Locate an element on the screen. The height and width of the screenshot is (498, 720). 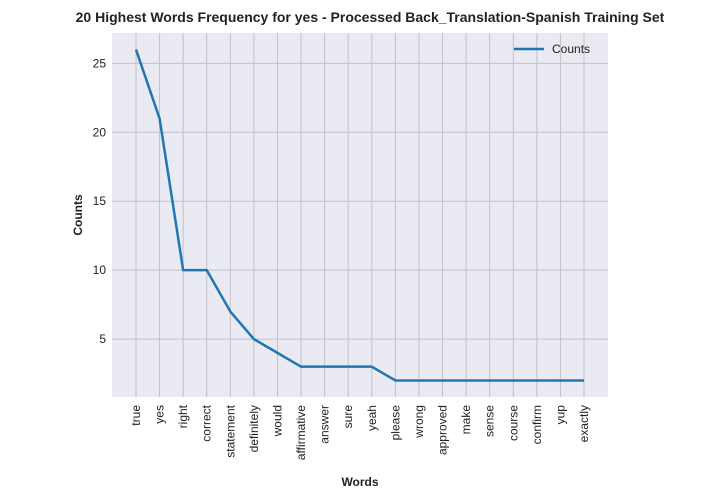
y-tick-label: 15 is located at coordinates (100, 201).